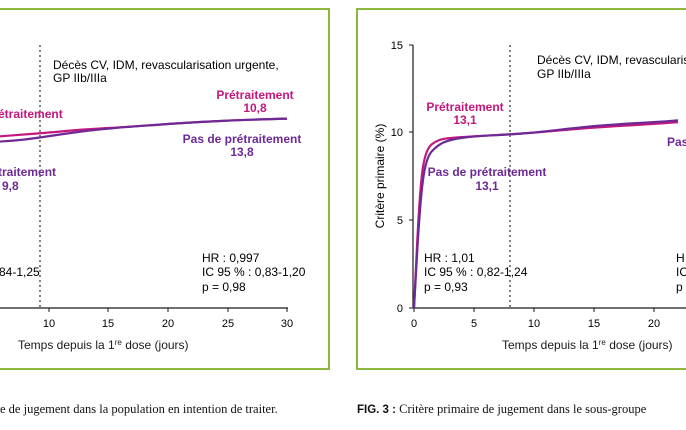 Image resolution: width=686 pixels, height=430 pixels. What do you see at coordinates (31, 114) in the screenshot?
I see `panel-left-label-pre-early: étraitement` at bounding box center [31, 114].